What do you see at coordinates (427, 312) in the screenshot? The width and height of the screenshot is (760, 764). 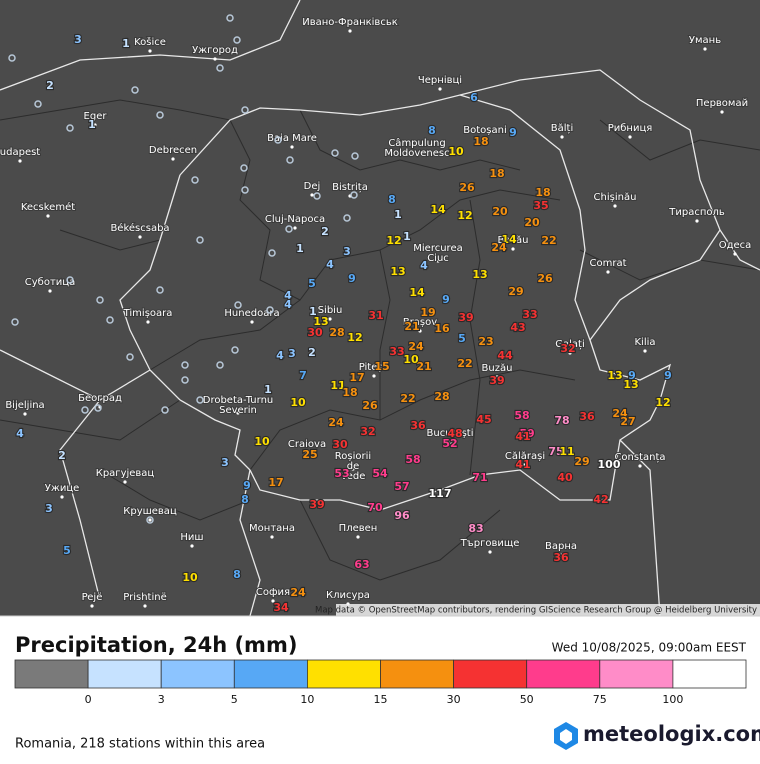 I see `station-value: 19` at bounding box center [427, 312].